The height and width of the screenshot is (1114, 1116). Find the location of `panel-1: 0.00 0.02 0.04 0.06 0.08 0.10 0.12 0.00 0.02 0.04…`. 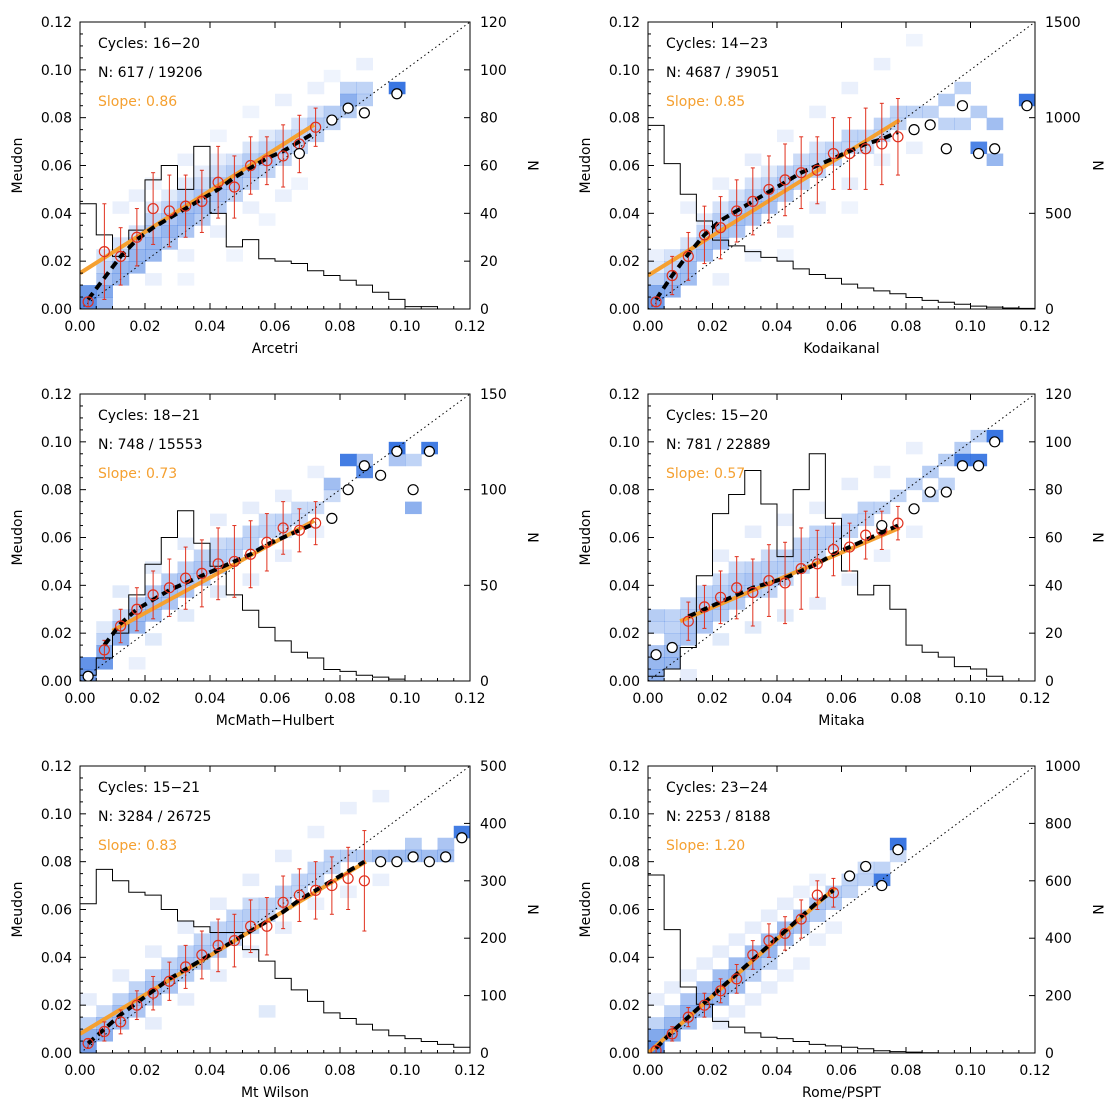

panel-1: 0.00 0.02 0.04 0.06 0.08 0.10 0.12 0.00 0.02 0.04… is located at coordinates (275, 186).